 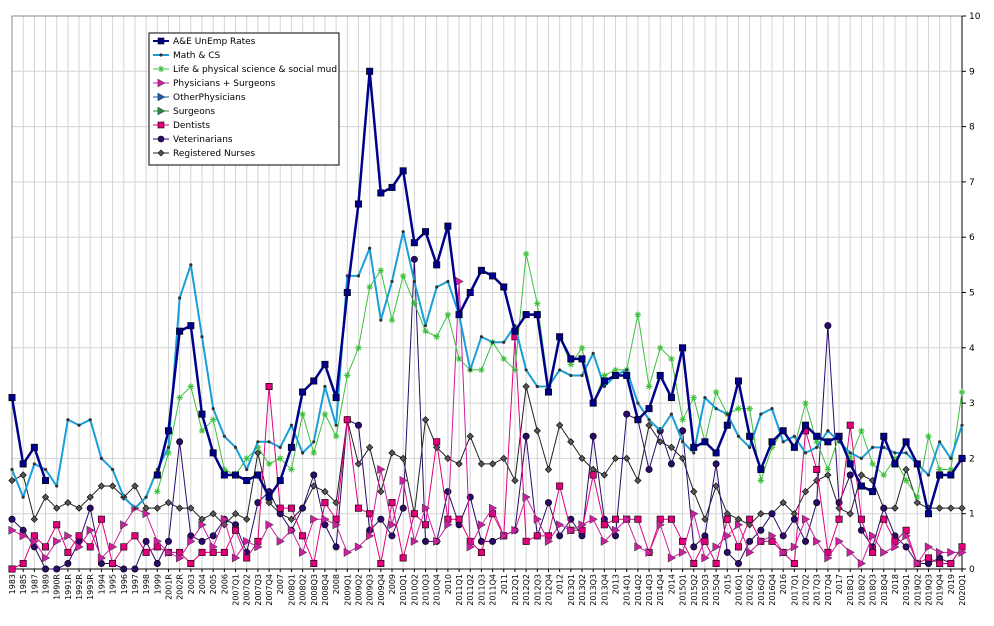 I want to click on y-tick-label: 4, so click(x=972, y=349).